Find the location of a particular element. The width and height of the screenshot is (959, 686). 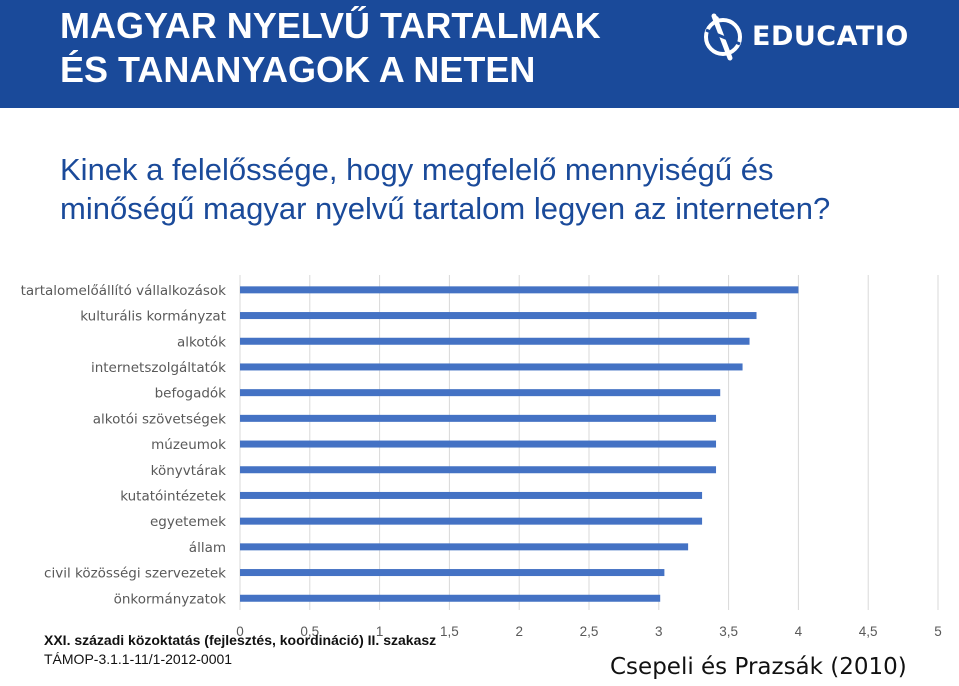

category-label: internetszolgáltatók is located at coordinates (158, 368).